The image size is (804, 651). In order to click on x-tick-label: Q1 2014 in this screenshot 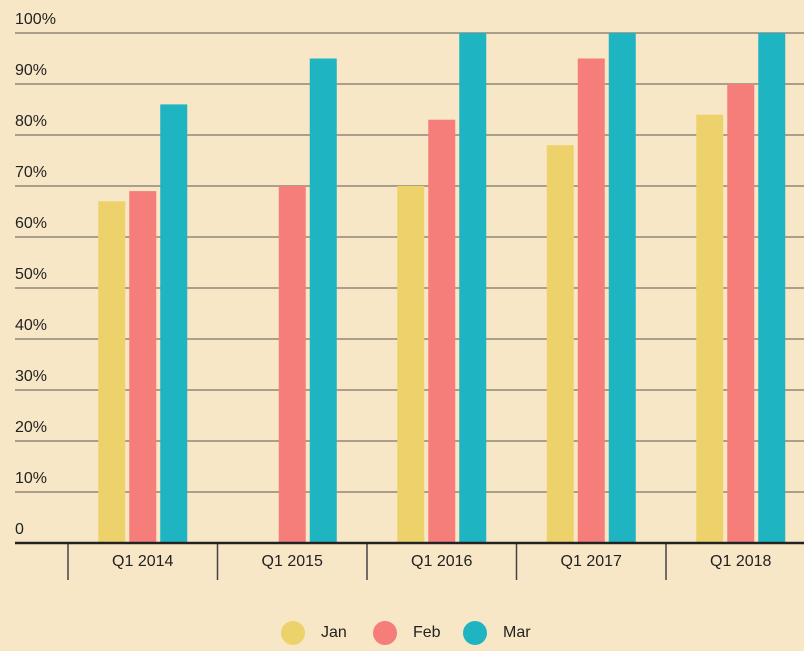, I will do `click(142, 561)`.